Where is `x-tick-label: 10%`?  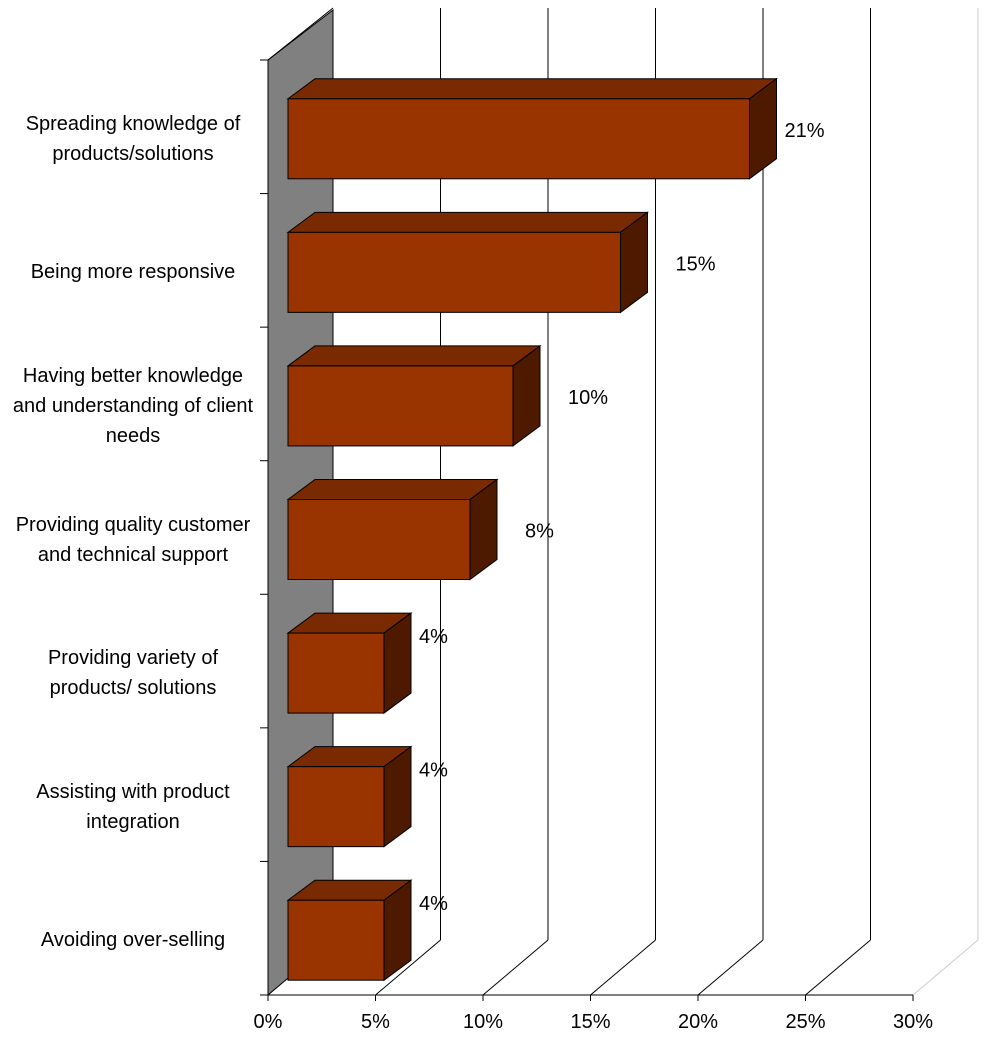 x-tick-label: 10% is located at coordinates (483, 1022).